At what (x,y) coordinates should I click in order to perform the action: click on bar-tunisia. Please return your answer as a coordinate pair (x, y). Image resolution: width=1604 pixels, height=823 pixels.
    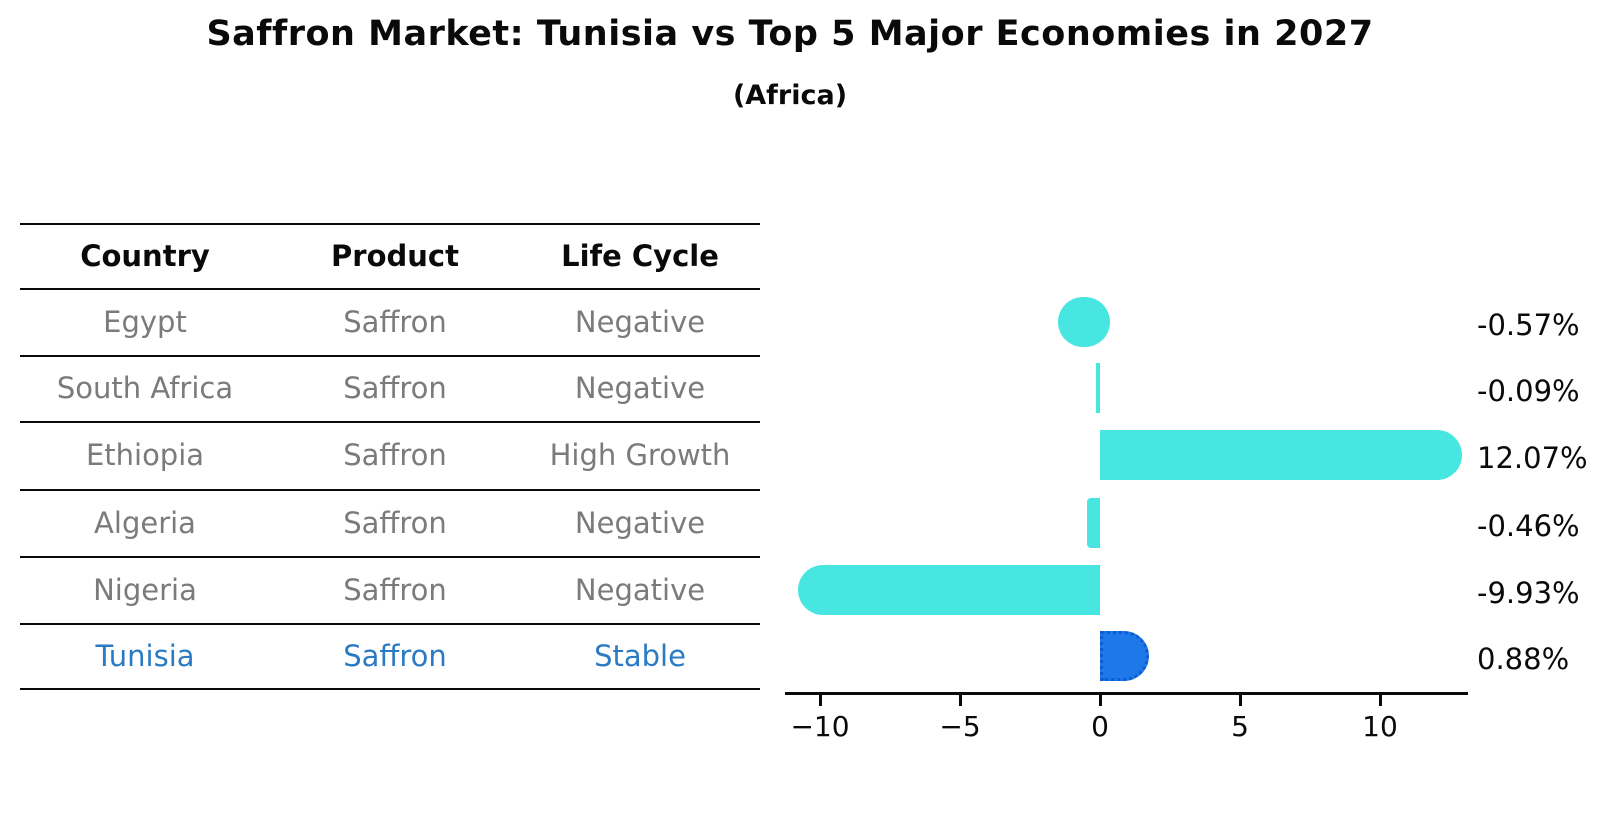
    Looking at the image, I should click on (1124, 655).